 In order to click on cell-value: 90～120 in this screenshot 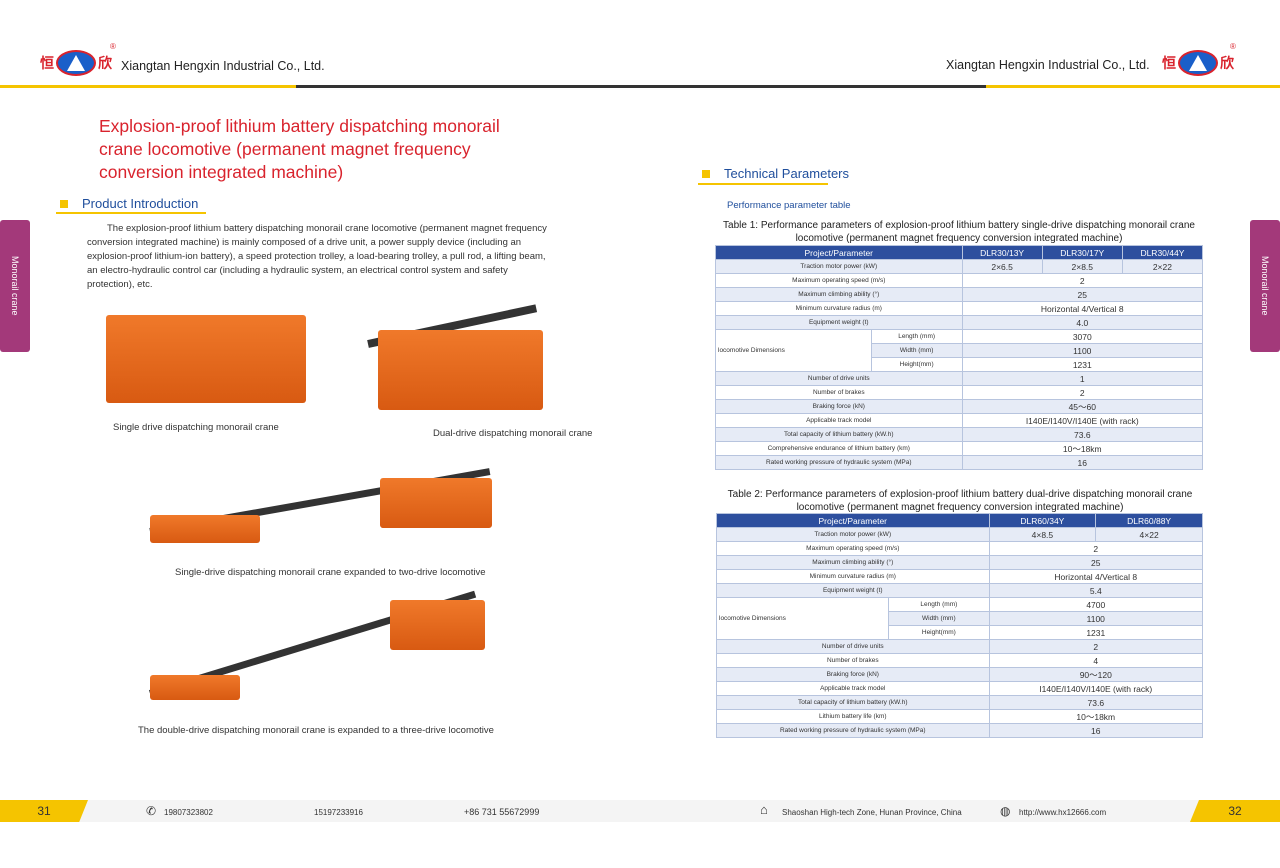, I will do `click(1096, 674)`.